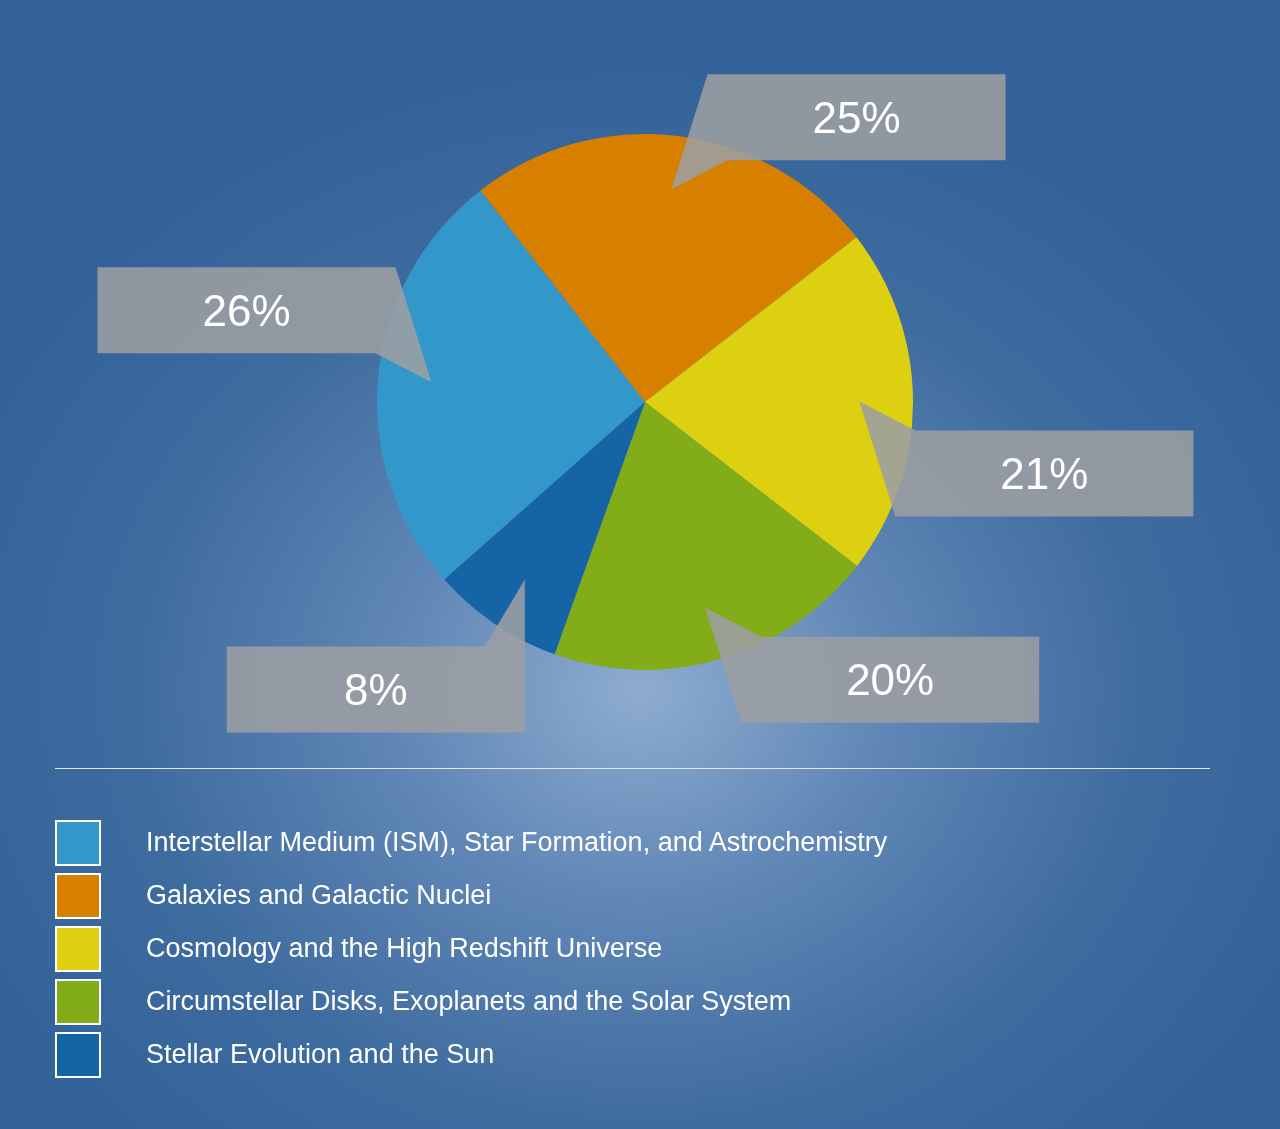 The width and height of the screenshot is (1280, 1129). Describe the element at coordinates (319, 895) in the screenshot. I see `legend-label: Galaxies and Galactic Nuclei` at that location.